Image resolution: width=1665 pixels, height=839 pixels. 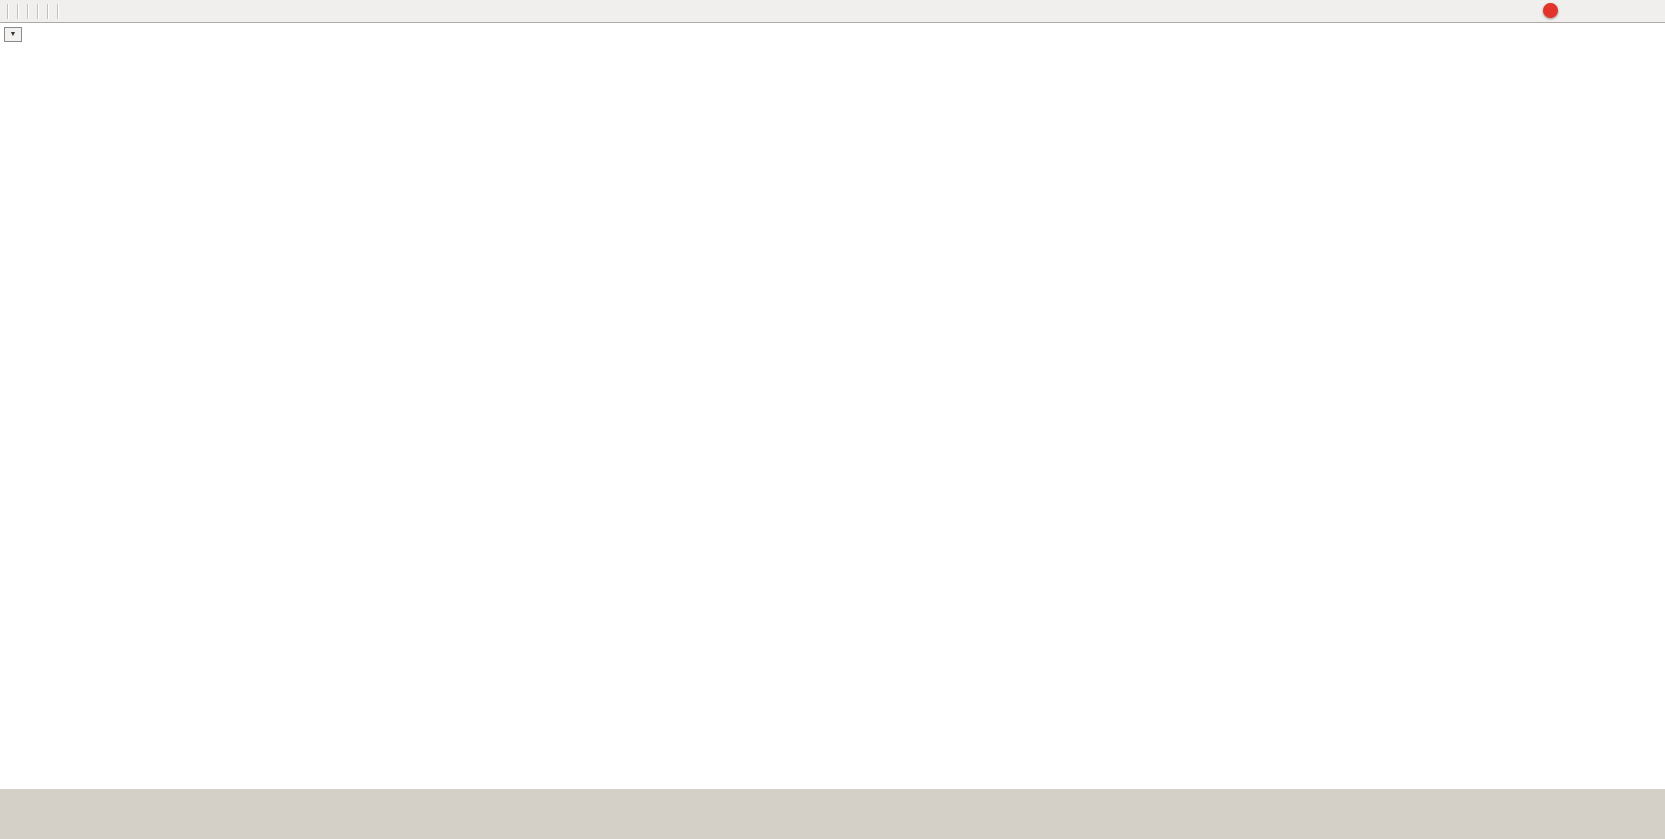 What do you see at coordinates (1550, 10) in the screenshot?
I see `notification-badge` at bounding box center [1550, 10].